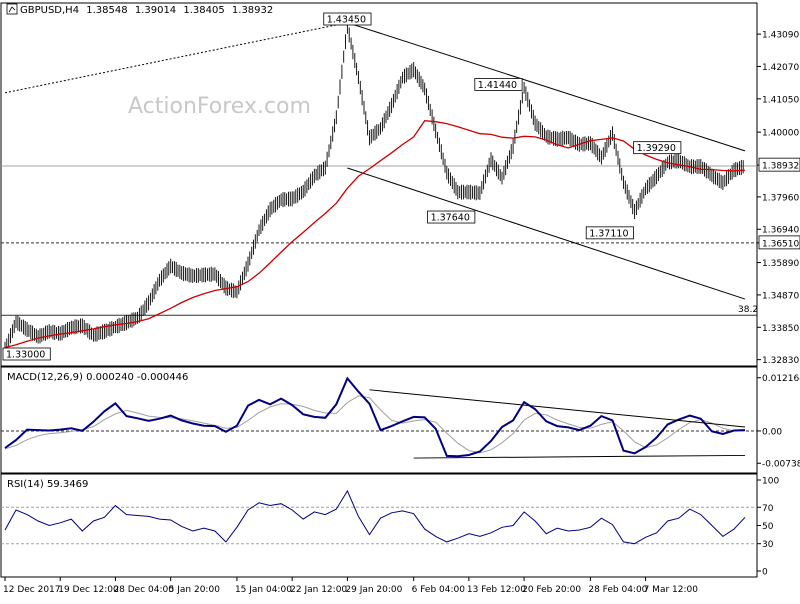 The image size is (800, 604). What do you see at coordinates (671, 590) in the screenshot?
I see `x-tick-label: 7 Mar 12:00` at bounding box center [671, 590].